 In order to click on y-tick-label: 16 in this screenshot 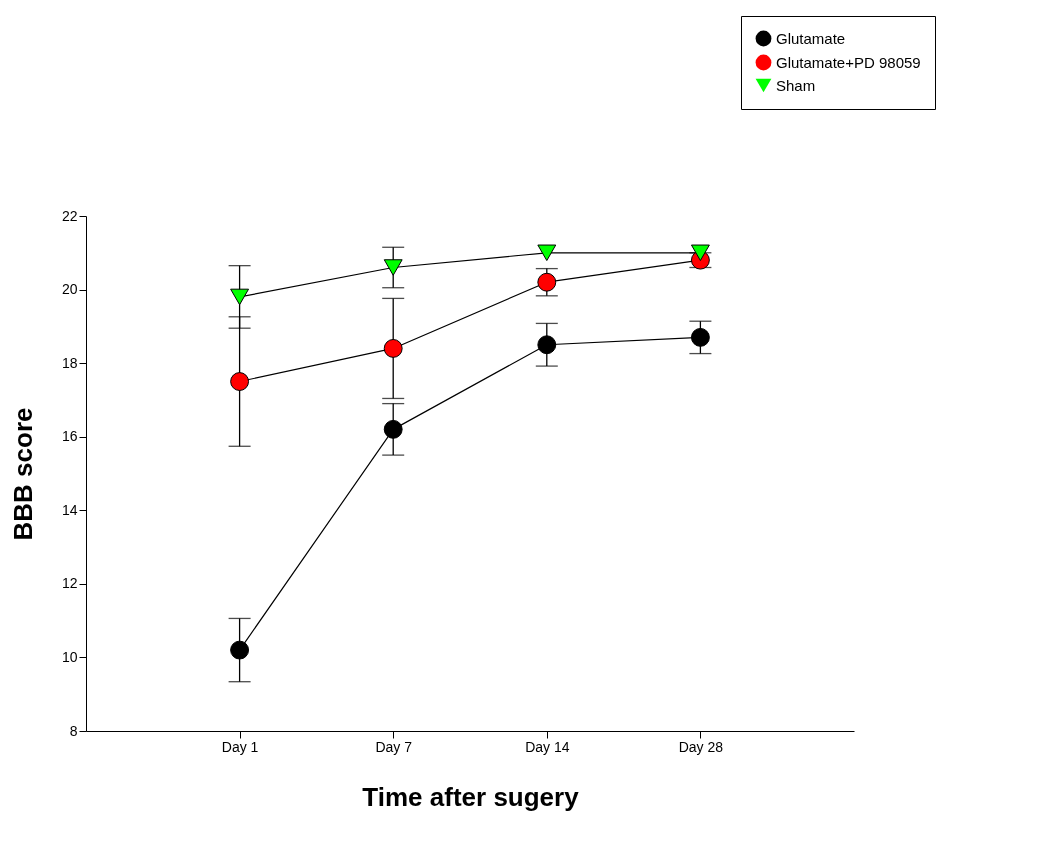, I will do `click(69, 436)`.